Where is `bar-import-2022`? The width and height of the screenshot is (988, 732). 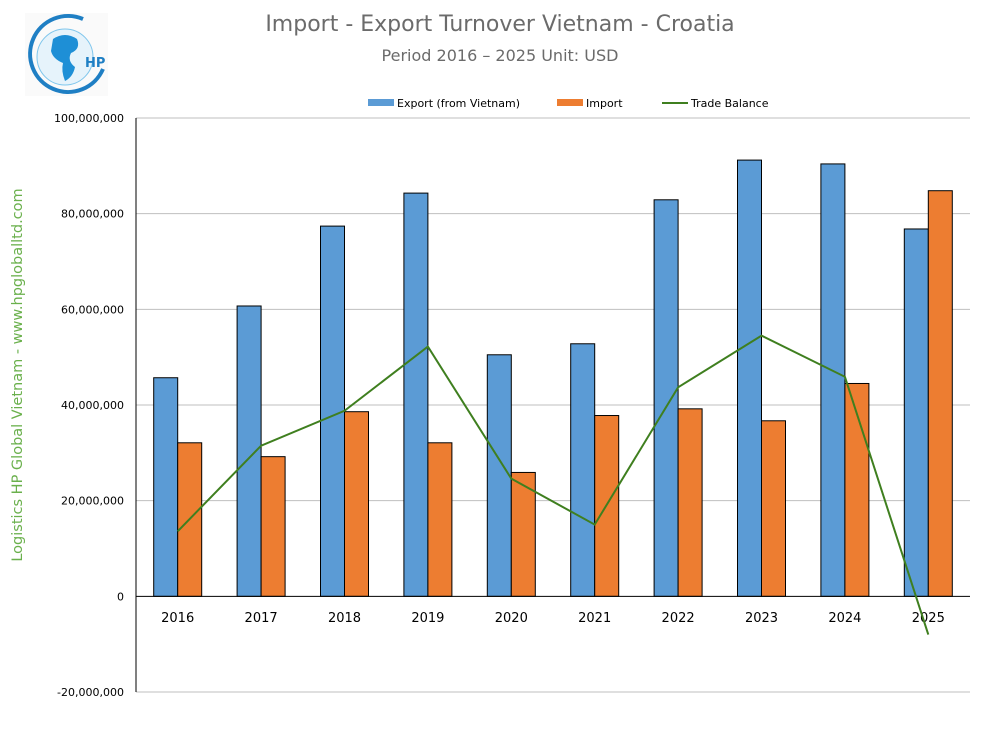 bar-import-2022 is located at coordinates (690, 502).